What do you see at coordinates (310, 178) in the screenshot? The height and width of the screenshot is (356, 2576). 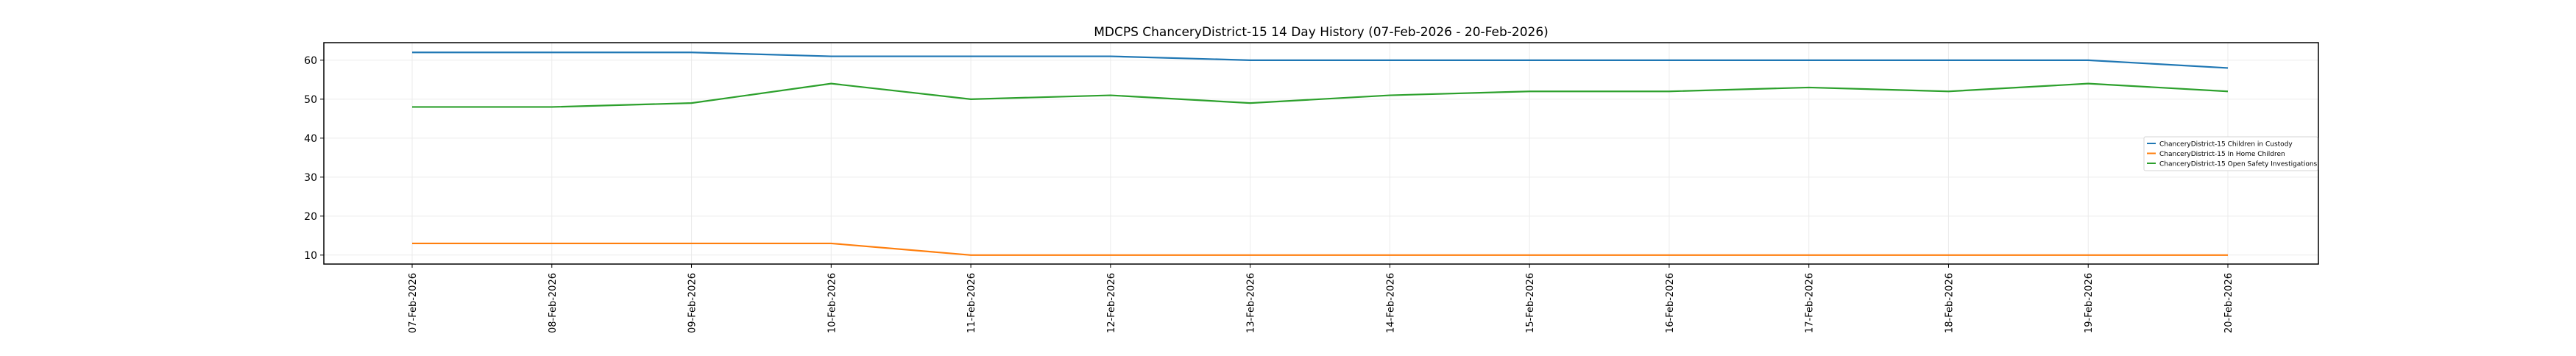 I see `y-tick-label: 30` at bounding box center [310, 178].